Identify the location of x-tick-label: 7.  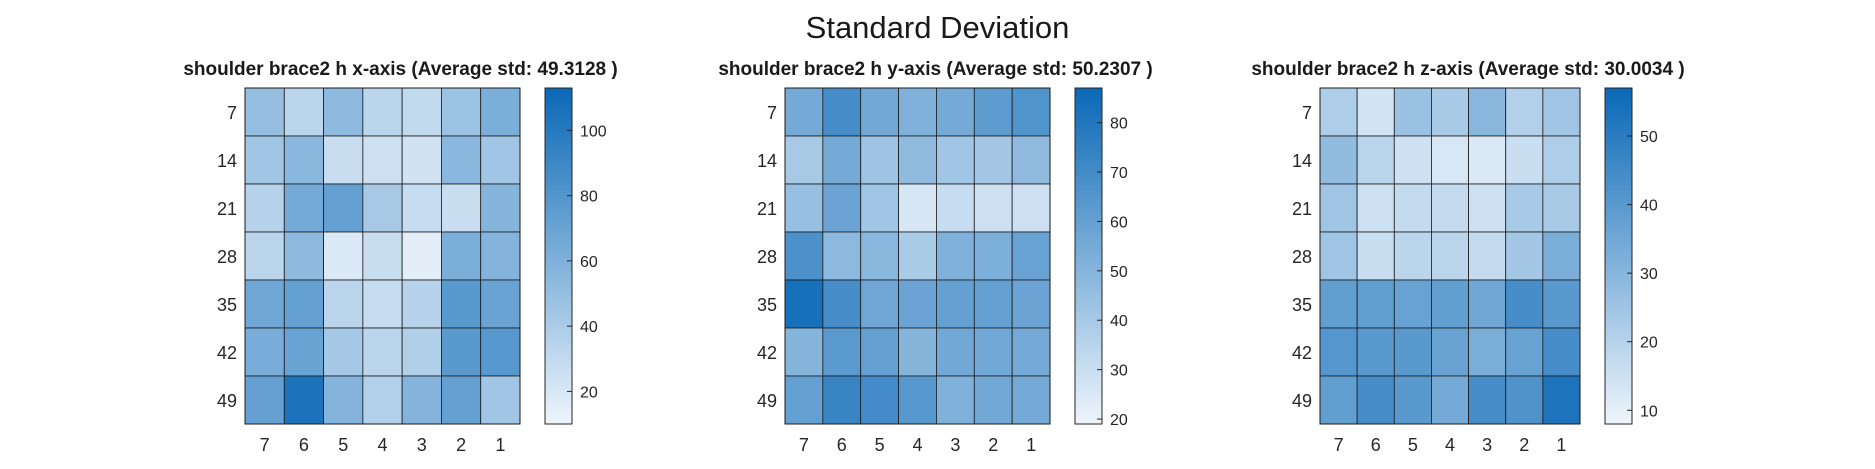
(1339, 445).